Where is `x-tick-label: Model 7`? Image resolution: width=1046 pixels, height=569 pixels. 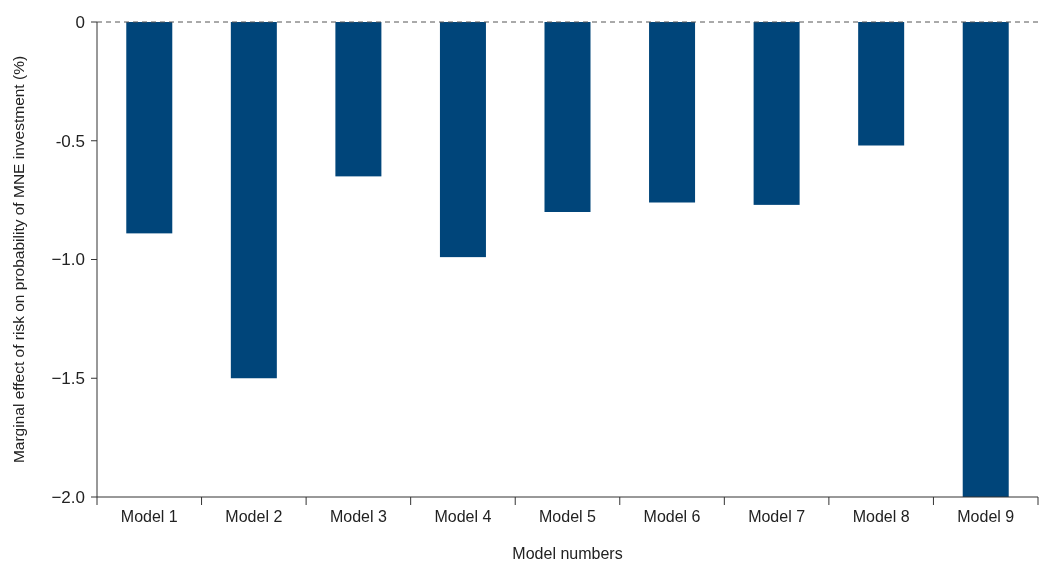
x-tick-label: Model 7 is located at coordinates (777, 516).